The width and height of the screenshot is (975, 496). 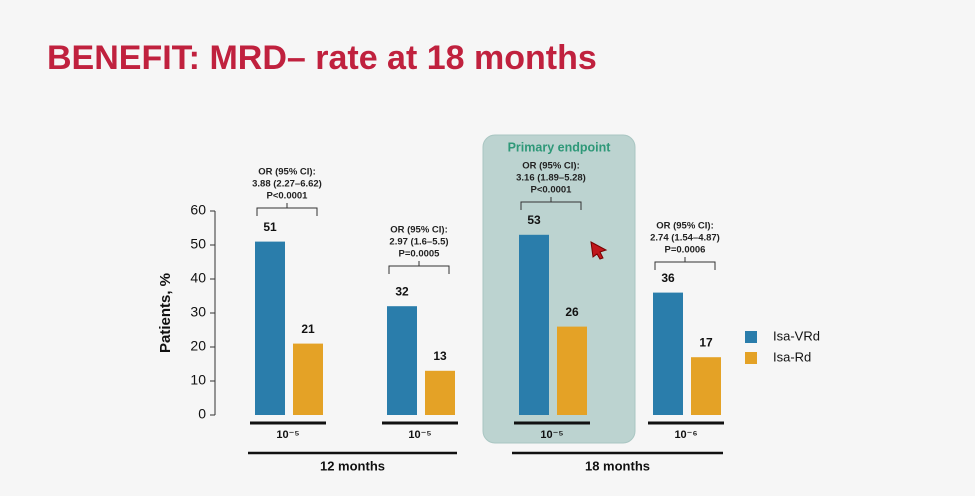 I want to click on data-label: 51, so click(x=270, y=227).